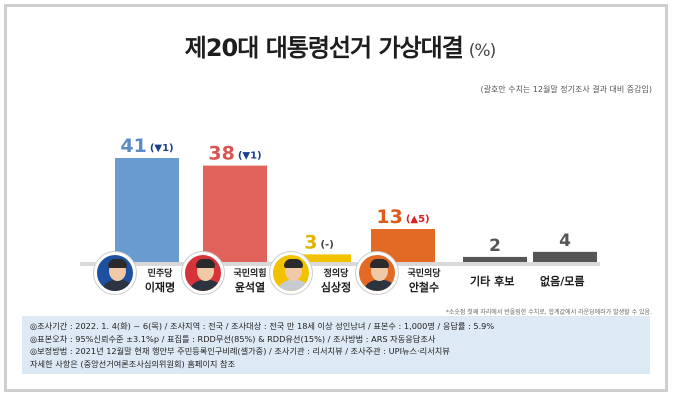  I want to click on reference-line: 자세한 사항은 (중앙선거여론조사심의위원회) 홈페이지 참조, so click(133, 363).